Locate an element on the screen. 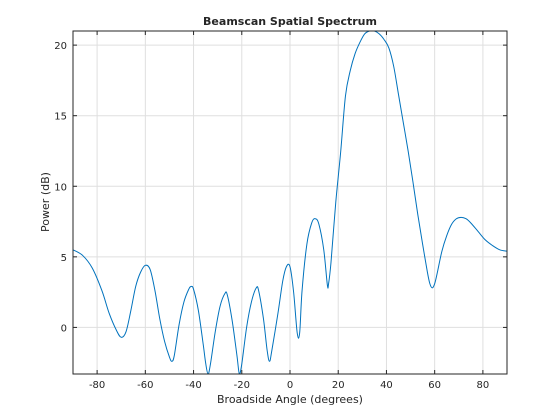 Image resolution: width=560 pixels, height=420 pixels. x-tick-label: -80 is located at coordinates (97, 385).